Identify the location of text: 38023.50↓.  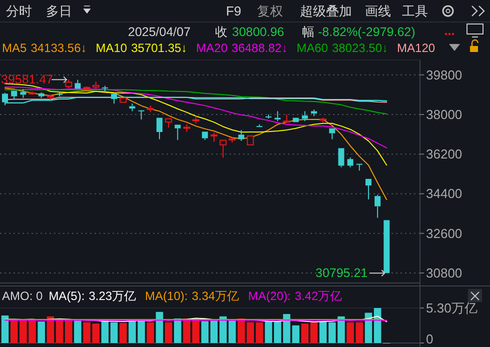
(360, 48).